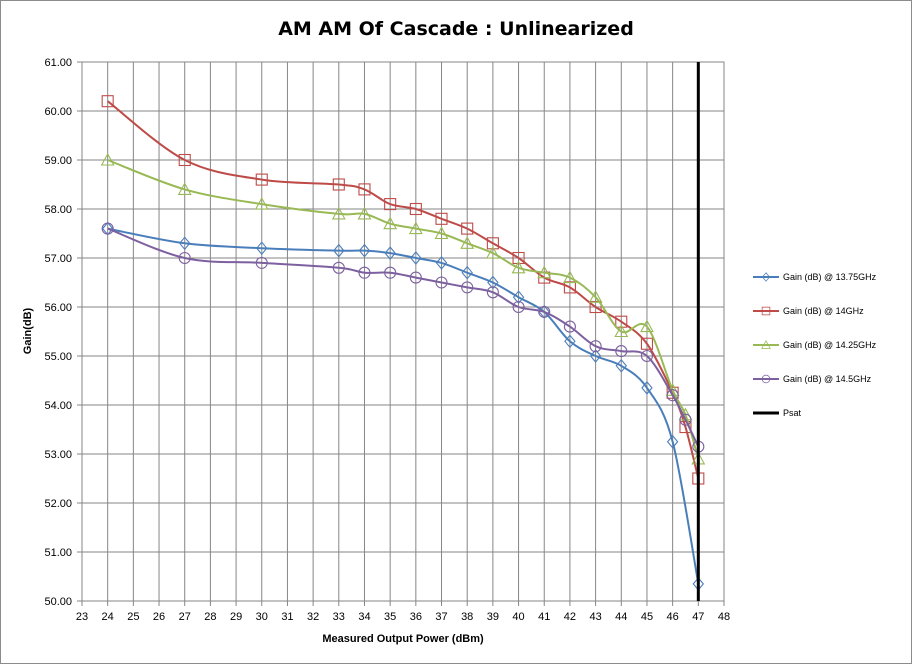 This screenshot has height=664, width=912. I want to click on x-tick-label: 29, so click(236, 617).